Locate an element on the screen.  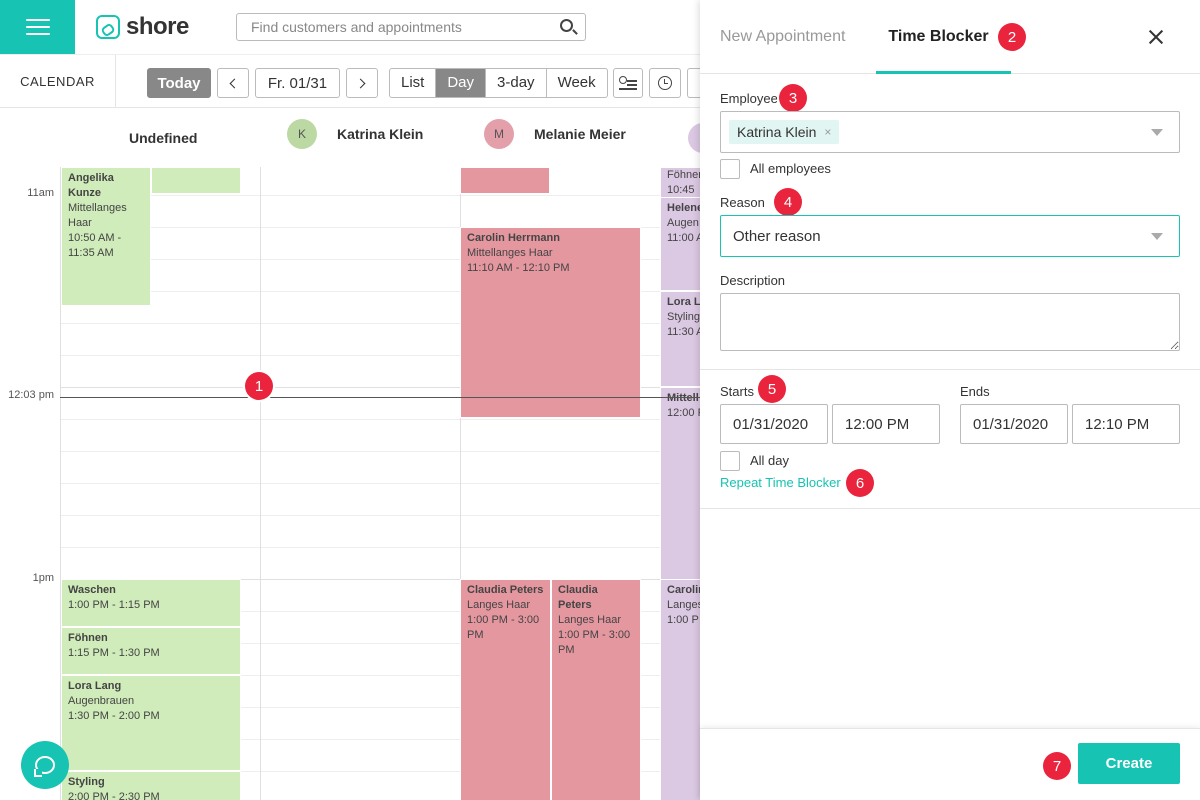
appointment-block: Lora Lang Augenbrauen 1:30 PM - 2:00 PM is located at coordinates (151, 723).